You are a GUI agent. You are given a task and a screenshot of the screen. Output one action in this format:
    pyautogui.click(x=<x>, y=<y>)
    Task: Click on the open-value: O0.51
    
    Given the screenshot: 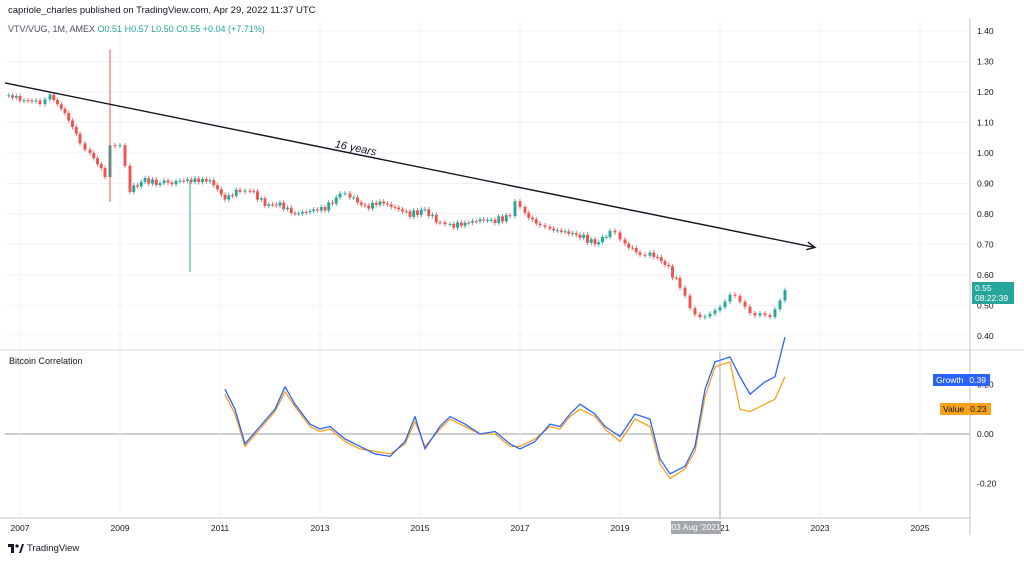 What is the action you would take?
    pyautogui.click(x=110, y=29)
    